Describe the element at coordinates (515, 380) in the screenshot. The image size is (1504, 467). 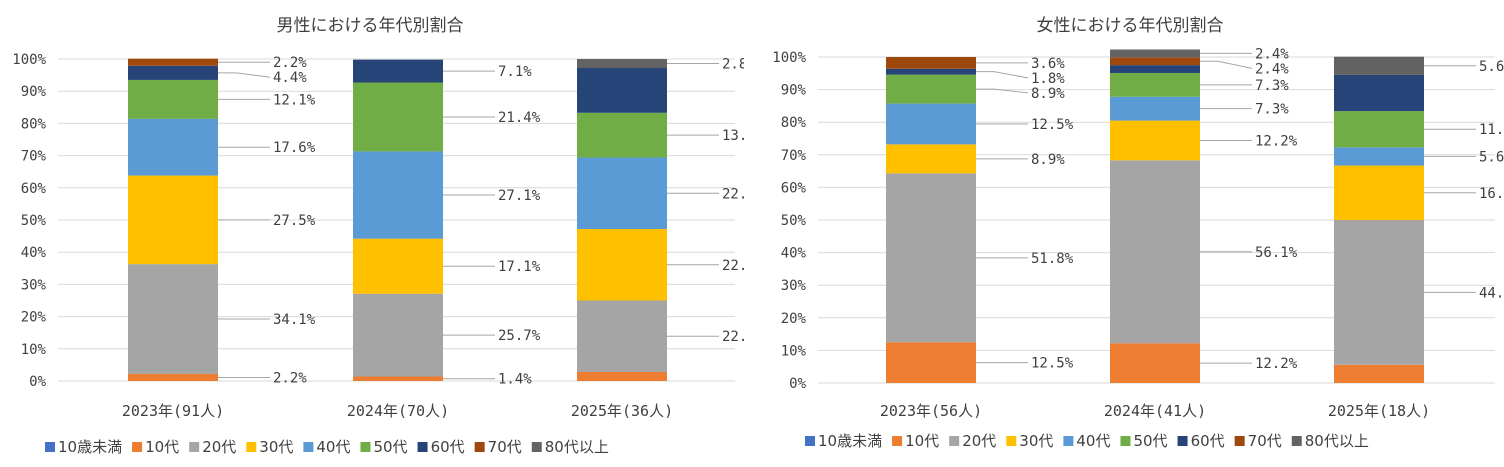
I see `data-label: 1.4%` at that location.